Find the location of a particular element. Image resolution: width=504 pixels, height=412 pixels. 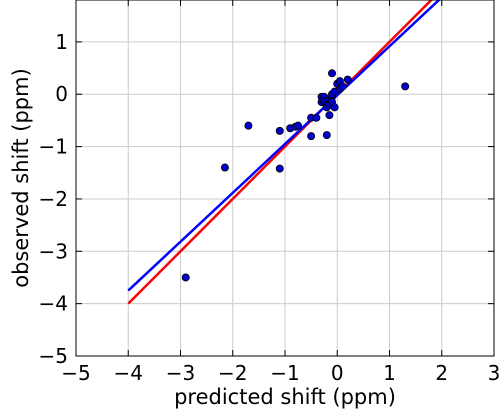

y-tick-label: −2 is located at coordinates (53, 199).